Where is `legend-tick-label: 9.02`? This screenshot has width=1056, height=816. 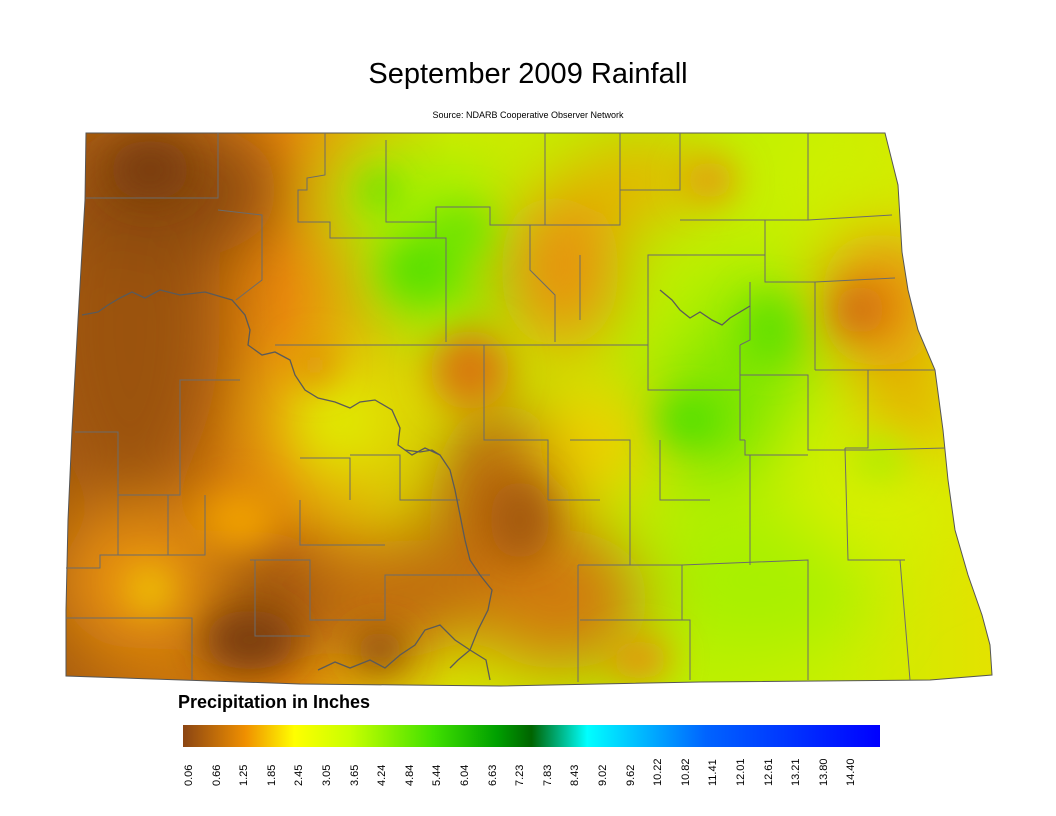
legend-tick-label: 9.02 is located at coordinates (604, 776).